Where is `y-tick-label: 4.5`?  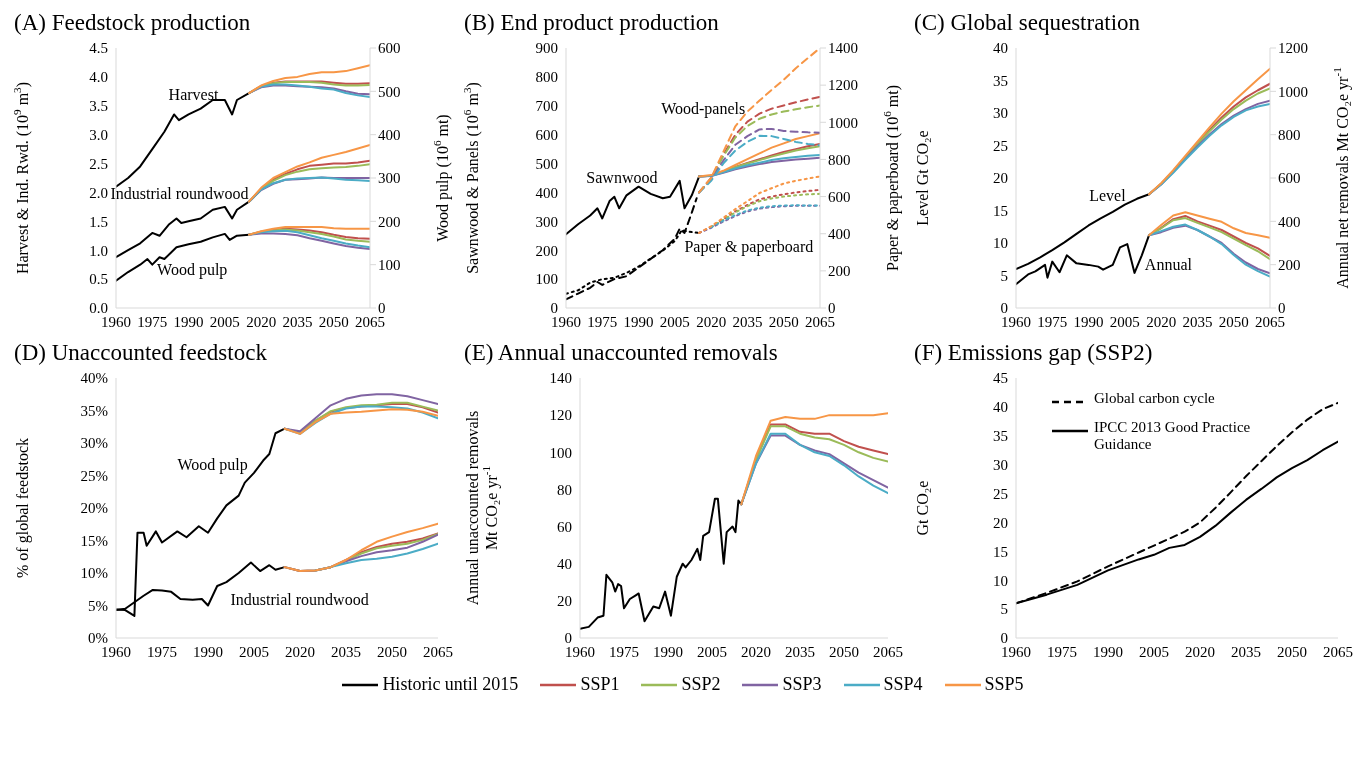
y-tick-label: 4.5 is located at coordinates (98, 48).